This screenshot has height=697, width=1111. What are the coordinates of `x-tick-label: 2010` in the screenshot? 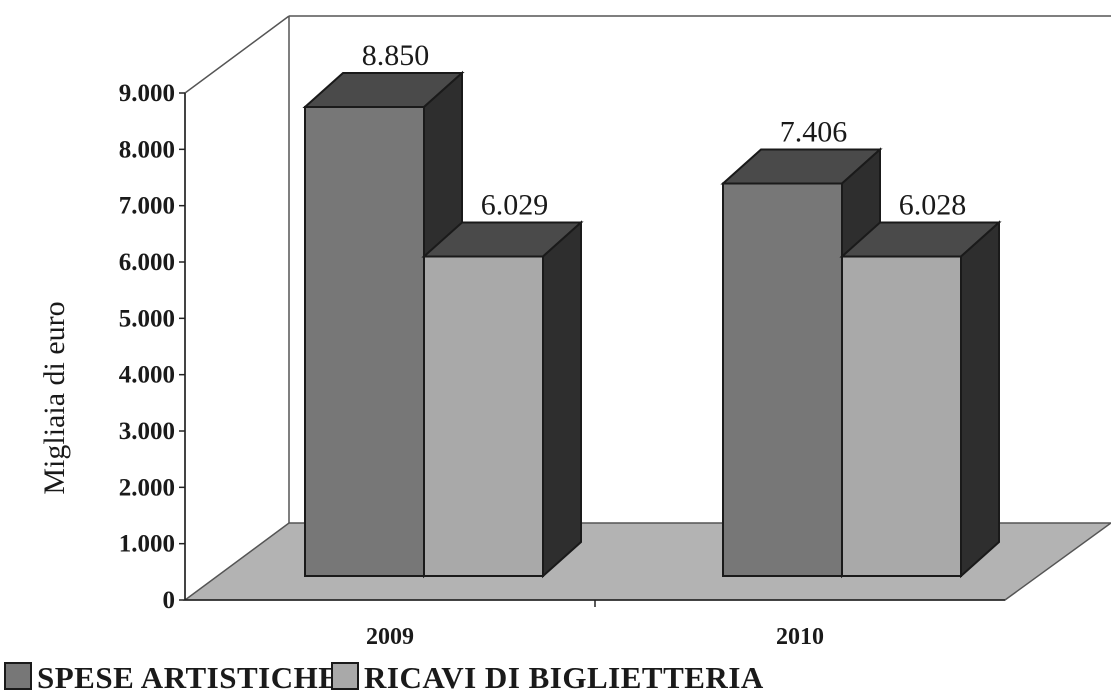 It's located at (800, 637).